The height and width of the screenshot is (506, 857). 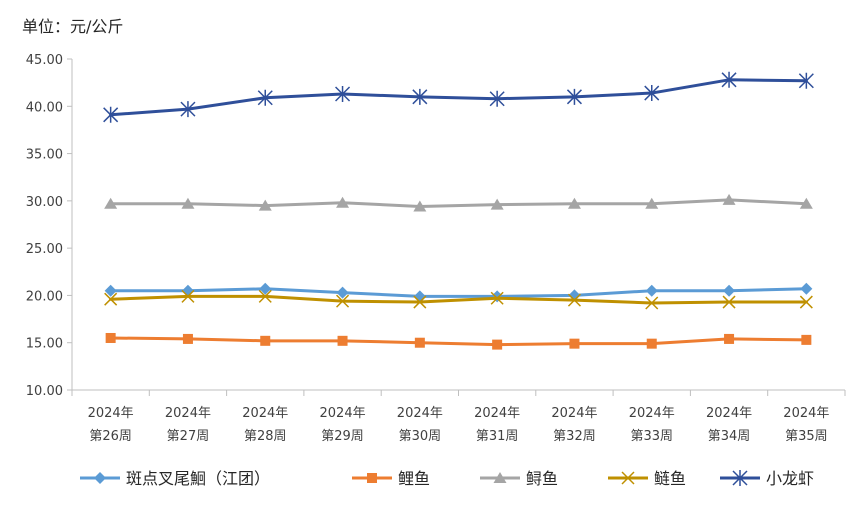 What do you see at coordinates (420, 436) in the screenshot?
I see `x-tick-label: 第30周` at bounding box center [420, 436].